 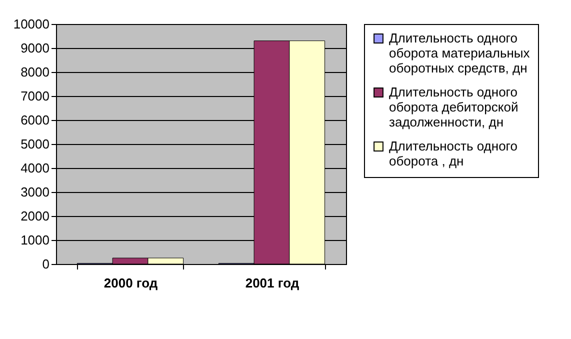 I want to click on y-tick-label: 5000, so click(x=35, y=144).